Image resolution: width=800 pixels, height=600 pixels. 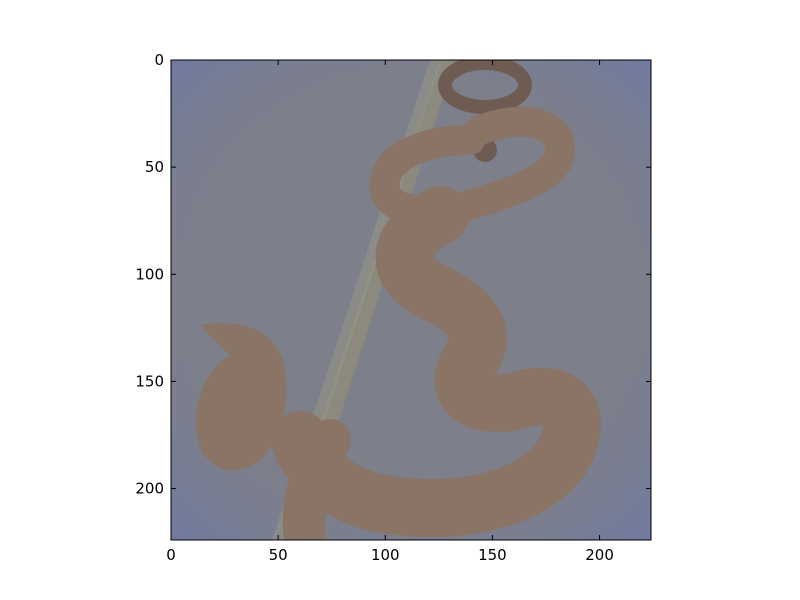 I want to click on x-tick-label: 150, so click(x=492, y=555).